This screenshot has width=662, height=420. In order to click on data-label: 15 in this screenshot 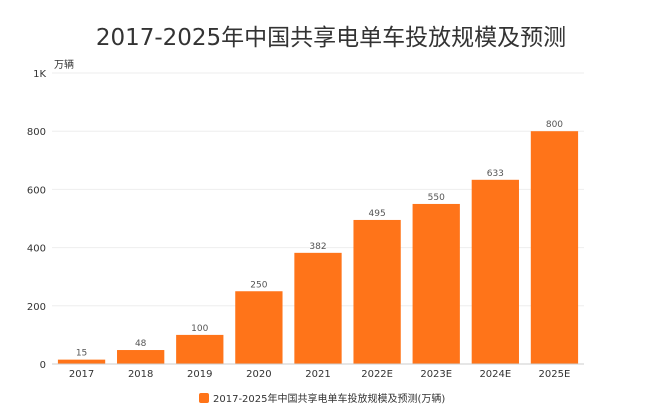, I will do `click(81, 354)`.